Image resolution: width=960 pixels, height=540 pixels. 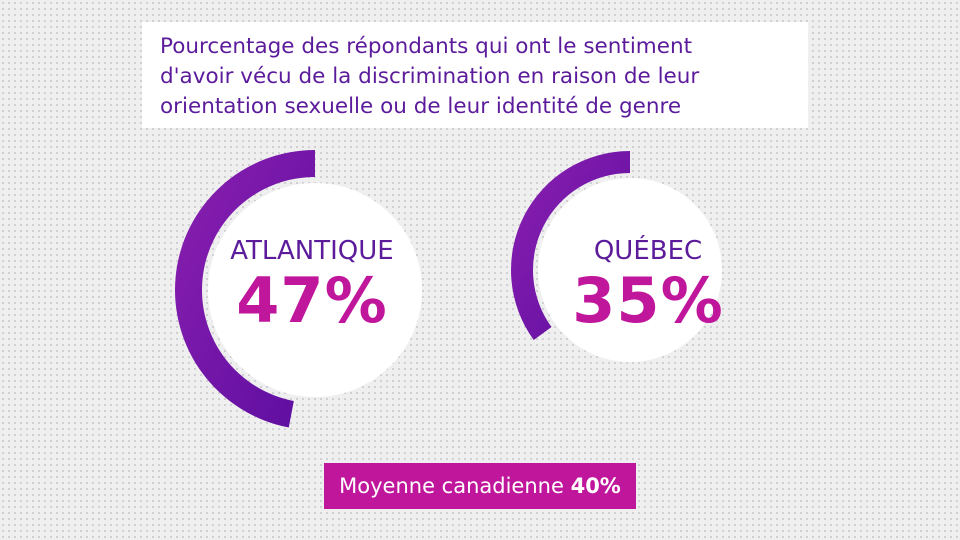 I want to click on region-value-quebec: 35%, so click(x=648, y=300).